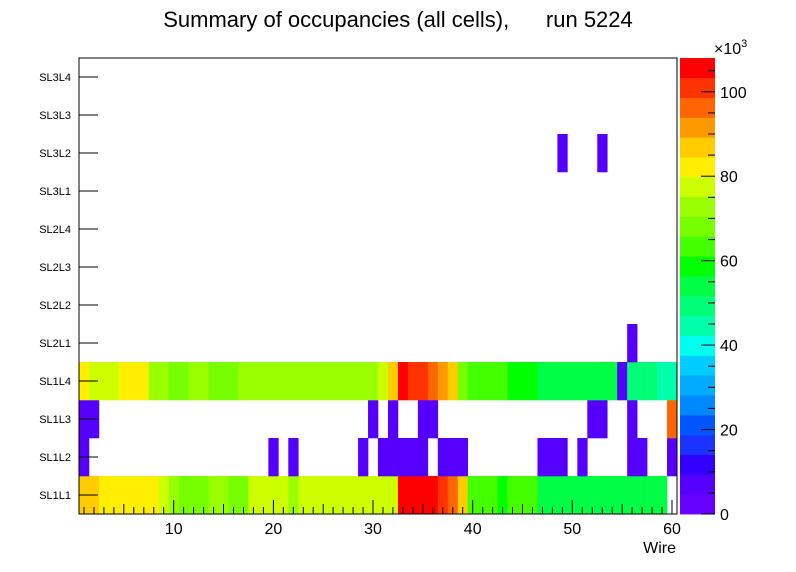 The image size is (796, 572). Describe the element at coordinates (659, 548) in the screenshot. I see `x-axis-label: Wire` at that location.